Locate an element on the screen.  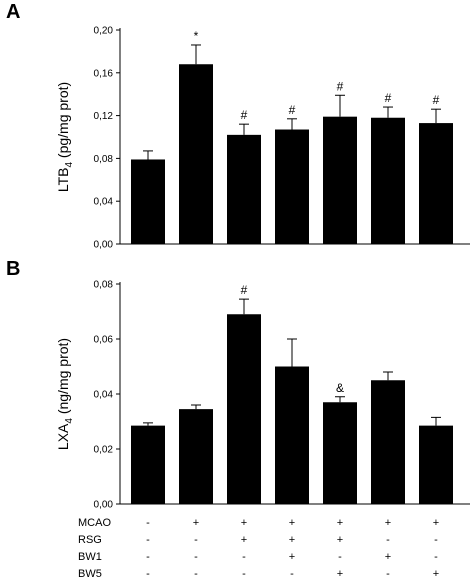
panel-b-y-tick-label: 0,08 is located at coordinates (104, 285).